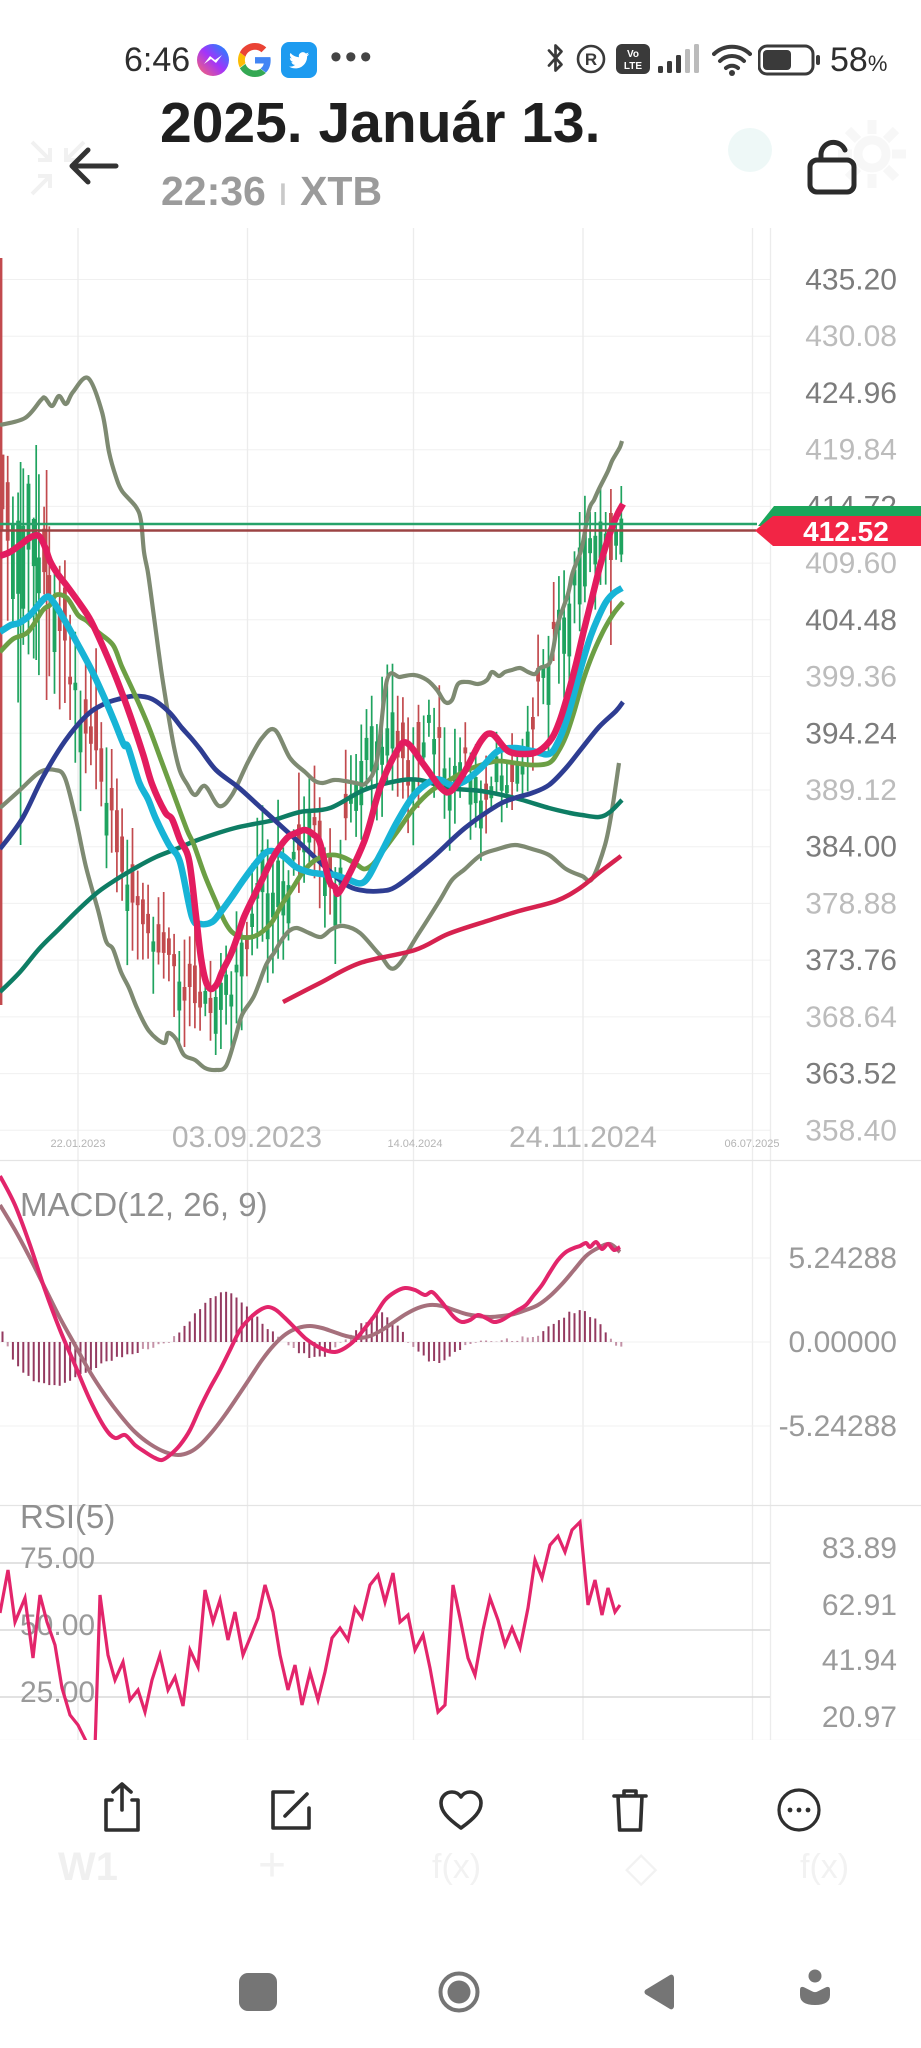 The image size is (921, 2048). I want to click on svg-text: 419.84, so click(851, 450).